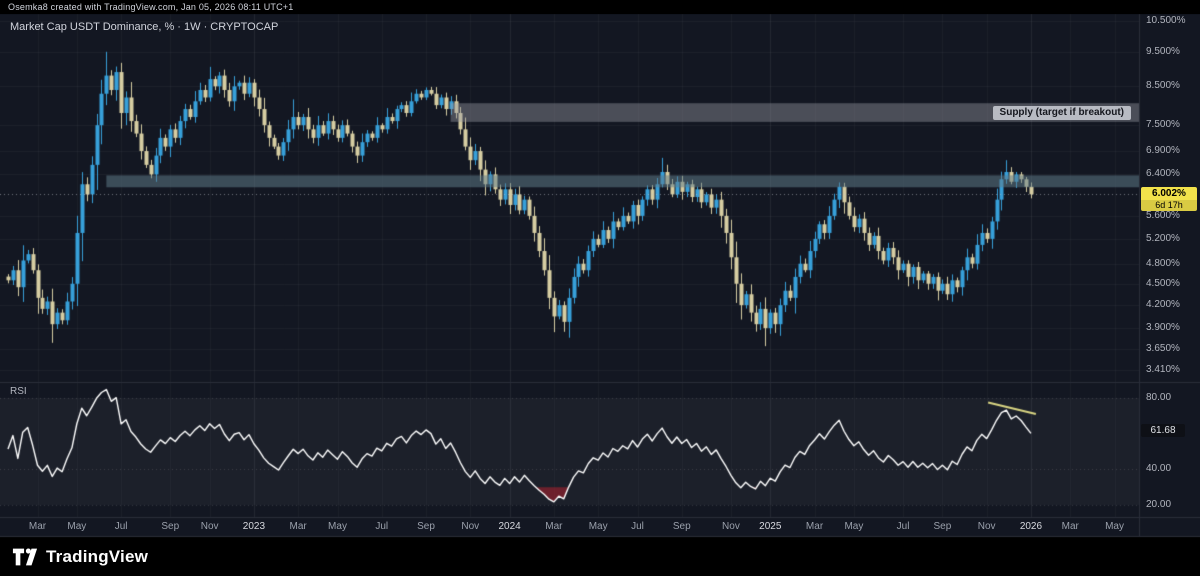 Image resolution: width=1200 pixels, height=576 pixels. Describe the element at coordinates (1163, 263) in the screenshot. I see `price-axis-label: 4.800%` at that location.